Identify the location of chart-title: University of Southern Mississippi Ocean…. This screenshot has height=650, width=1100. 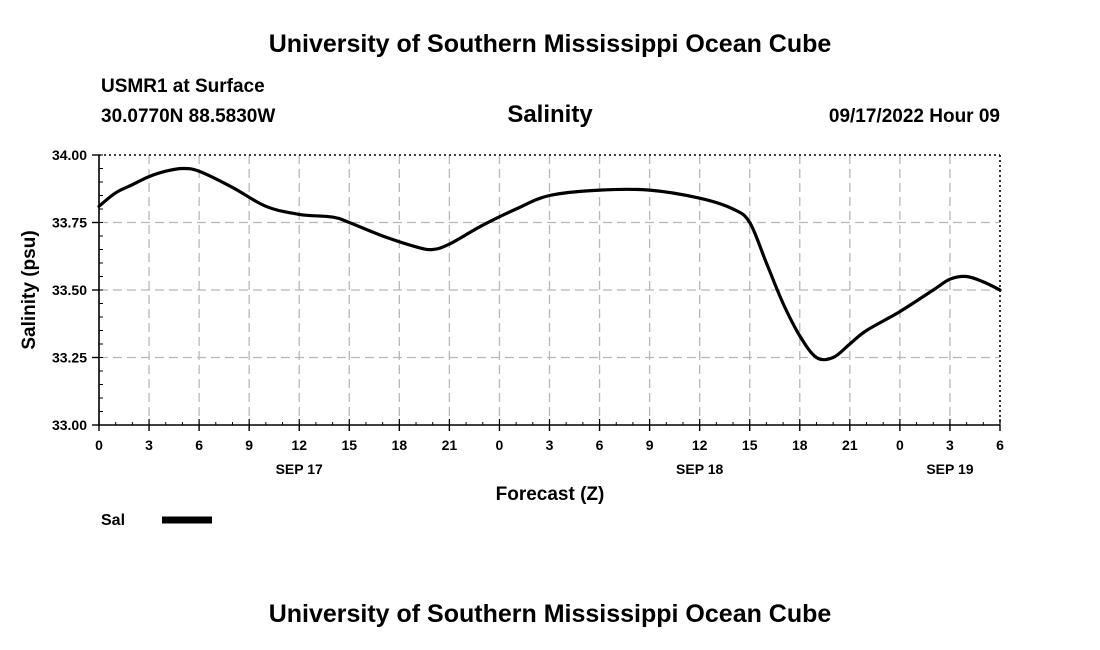
(550, 44).